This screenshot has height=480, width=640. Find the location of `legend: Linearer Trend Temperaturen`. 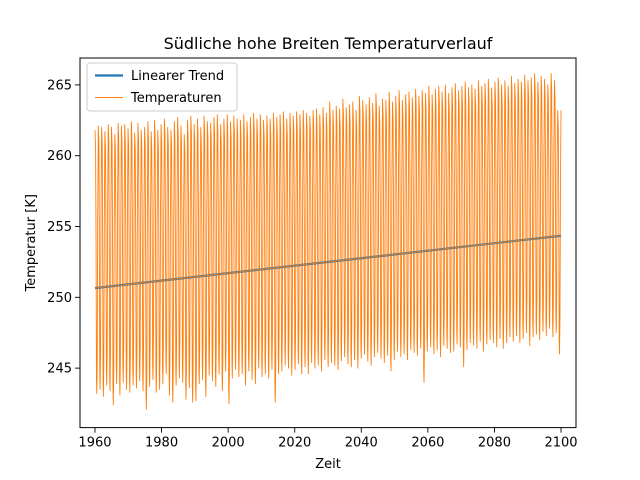

legend: Linearer Trend Temperaturen is located at coordinates (162, 87).